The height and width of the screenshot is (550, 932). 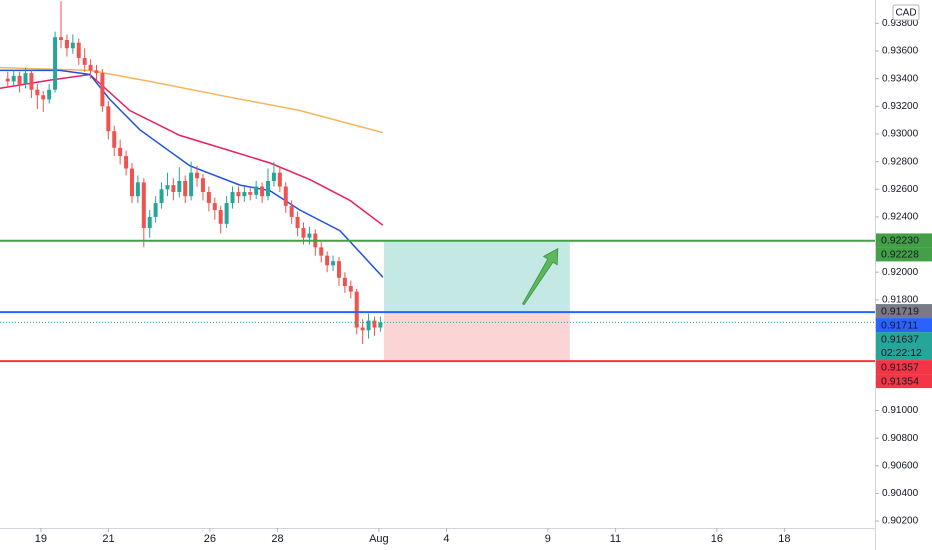 I want to click on y-tick-label: 0.93200, so click(x=900, y=106).